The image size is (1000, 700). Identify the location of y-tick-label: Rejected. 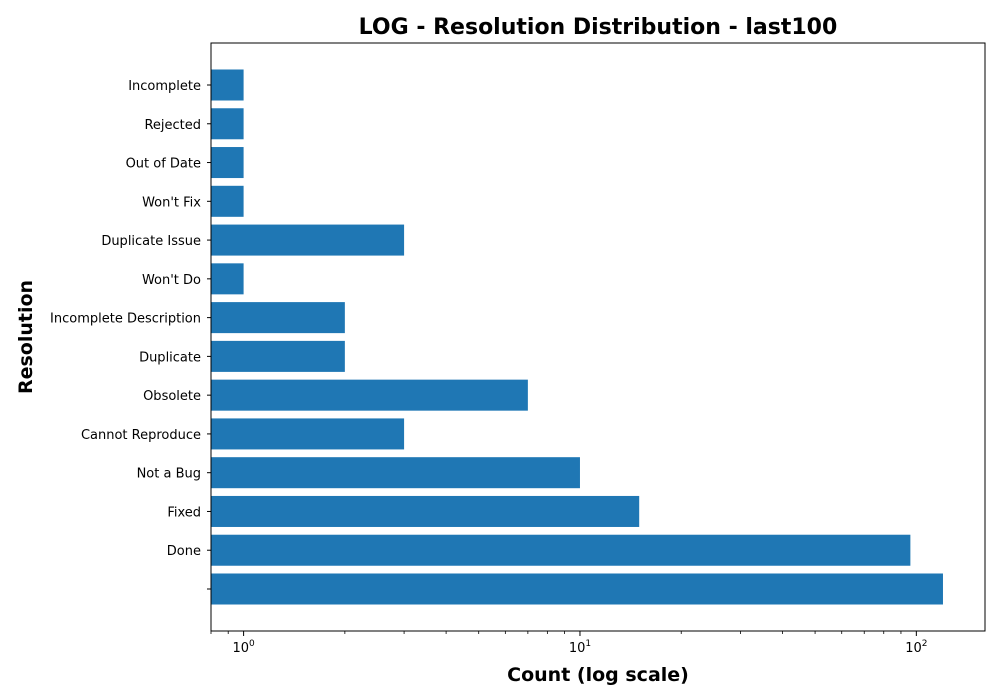
(172, 125).